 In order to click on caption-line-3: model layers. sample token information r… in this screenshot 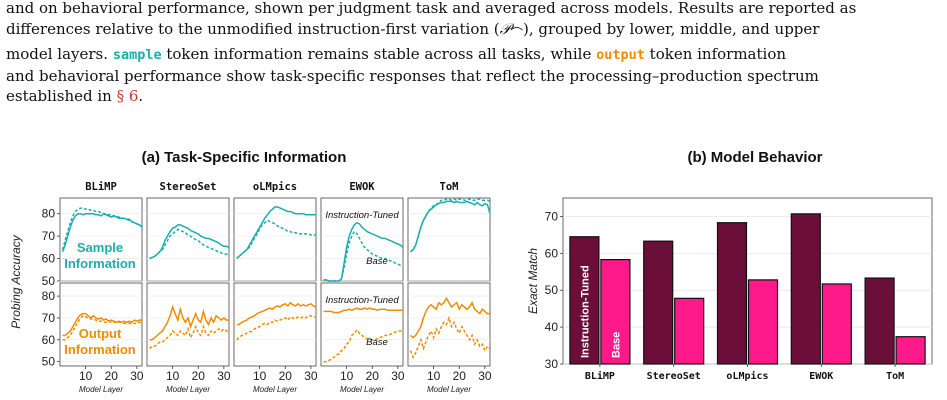, I will do `click(473, 55)`.